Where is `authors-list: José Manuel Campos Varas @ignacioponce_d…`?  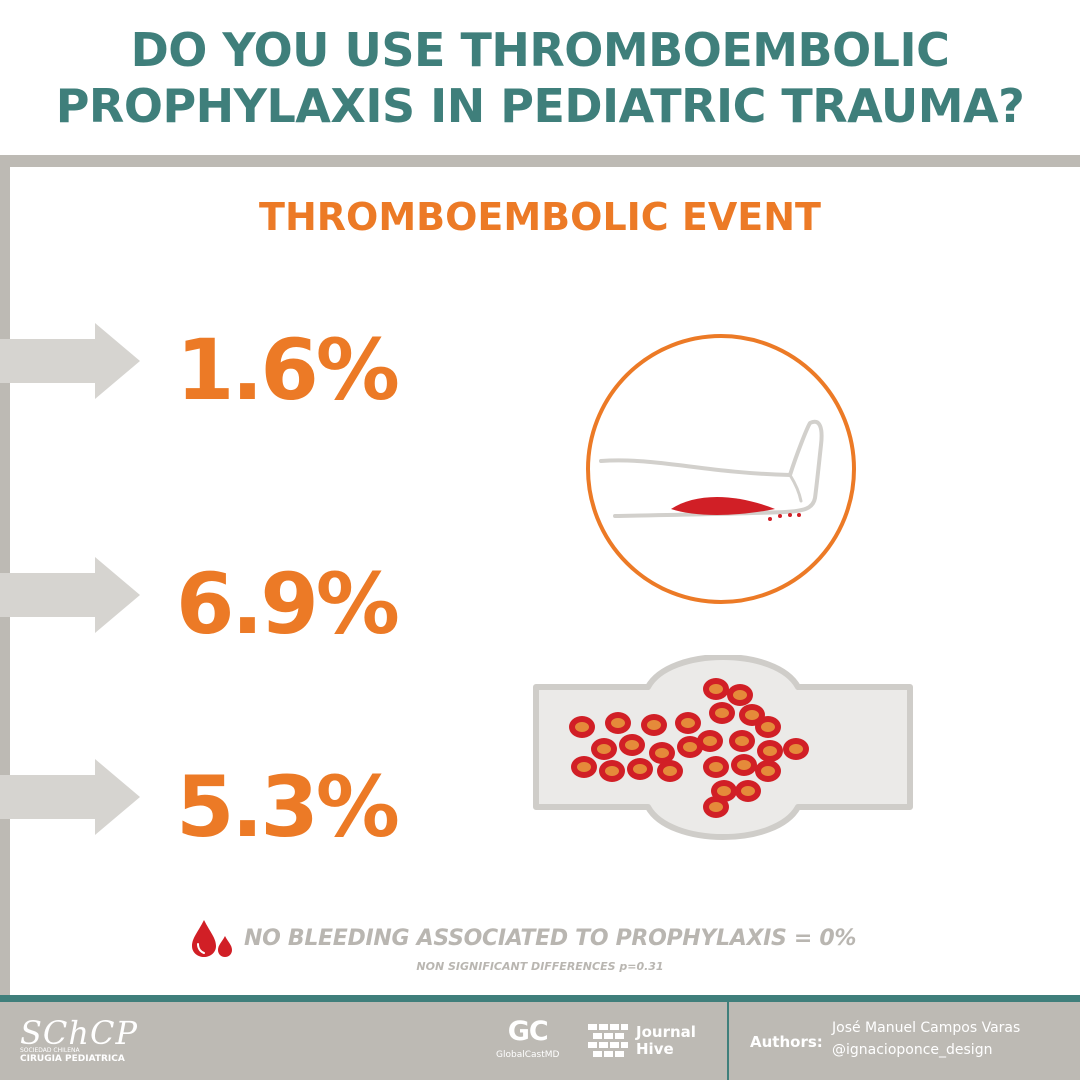
authors-list: José Manuel Campos Varas @ignacioponce_d… is located at coordinates (926, 1039).